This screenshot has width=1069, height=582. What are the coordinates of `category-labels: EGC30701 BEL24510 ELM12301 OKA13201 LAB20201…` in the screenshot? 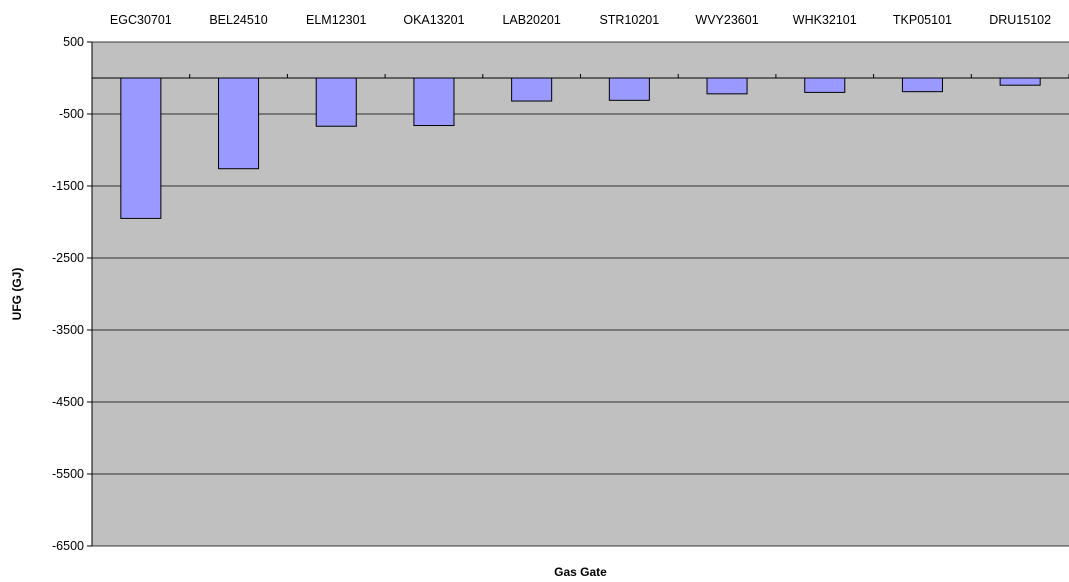 It's located at (580, 20).